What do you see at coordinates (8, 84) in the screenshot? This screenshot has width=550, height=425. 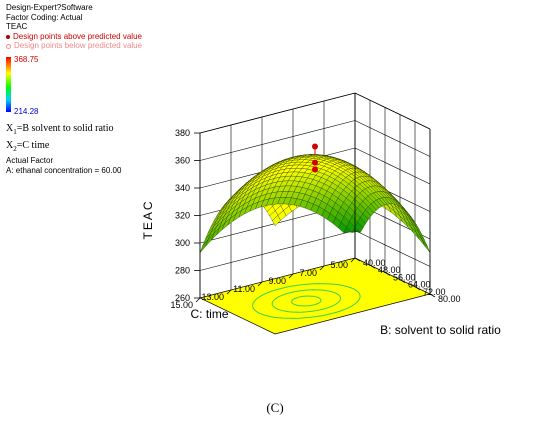 I see `color-scale-bar` at bounding box center [8, 84].